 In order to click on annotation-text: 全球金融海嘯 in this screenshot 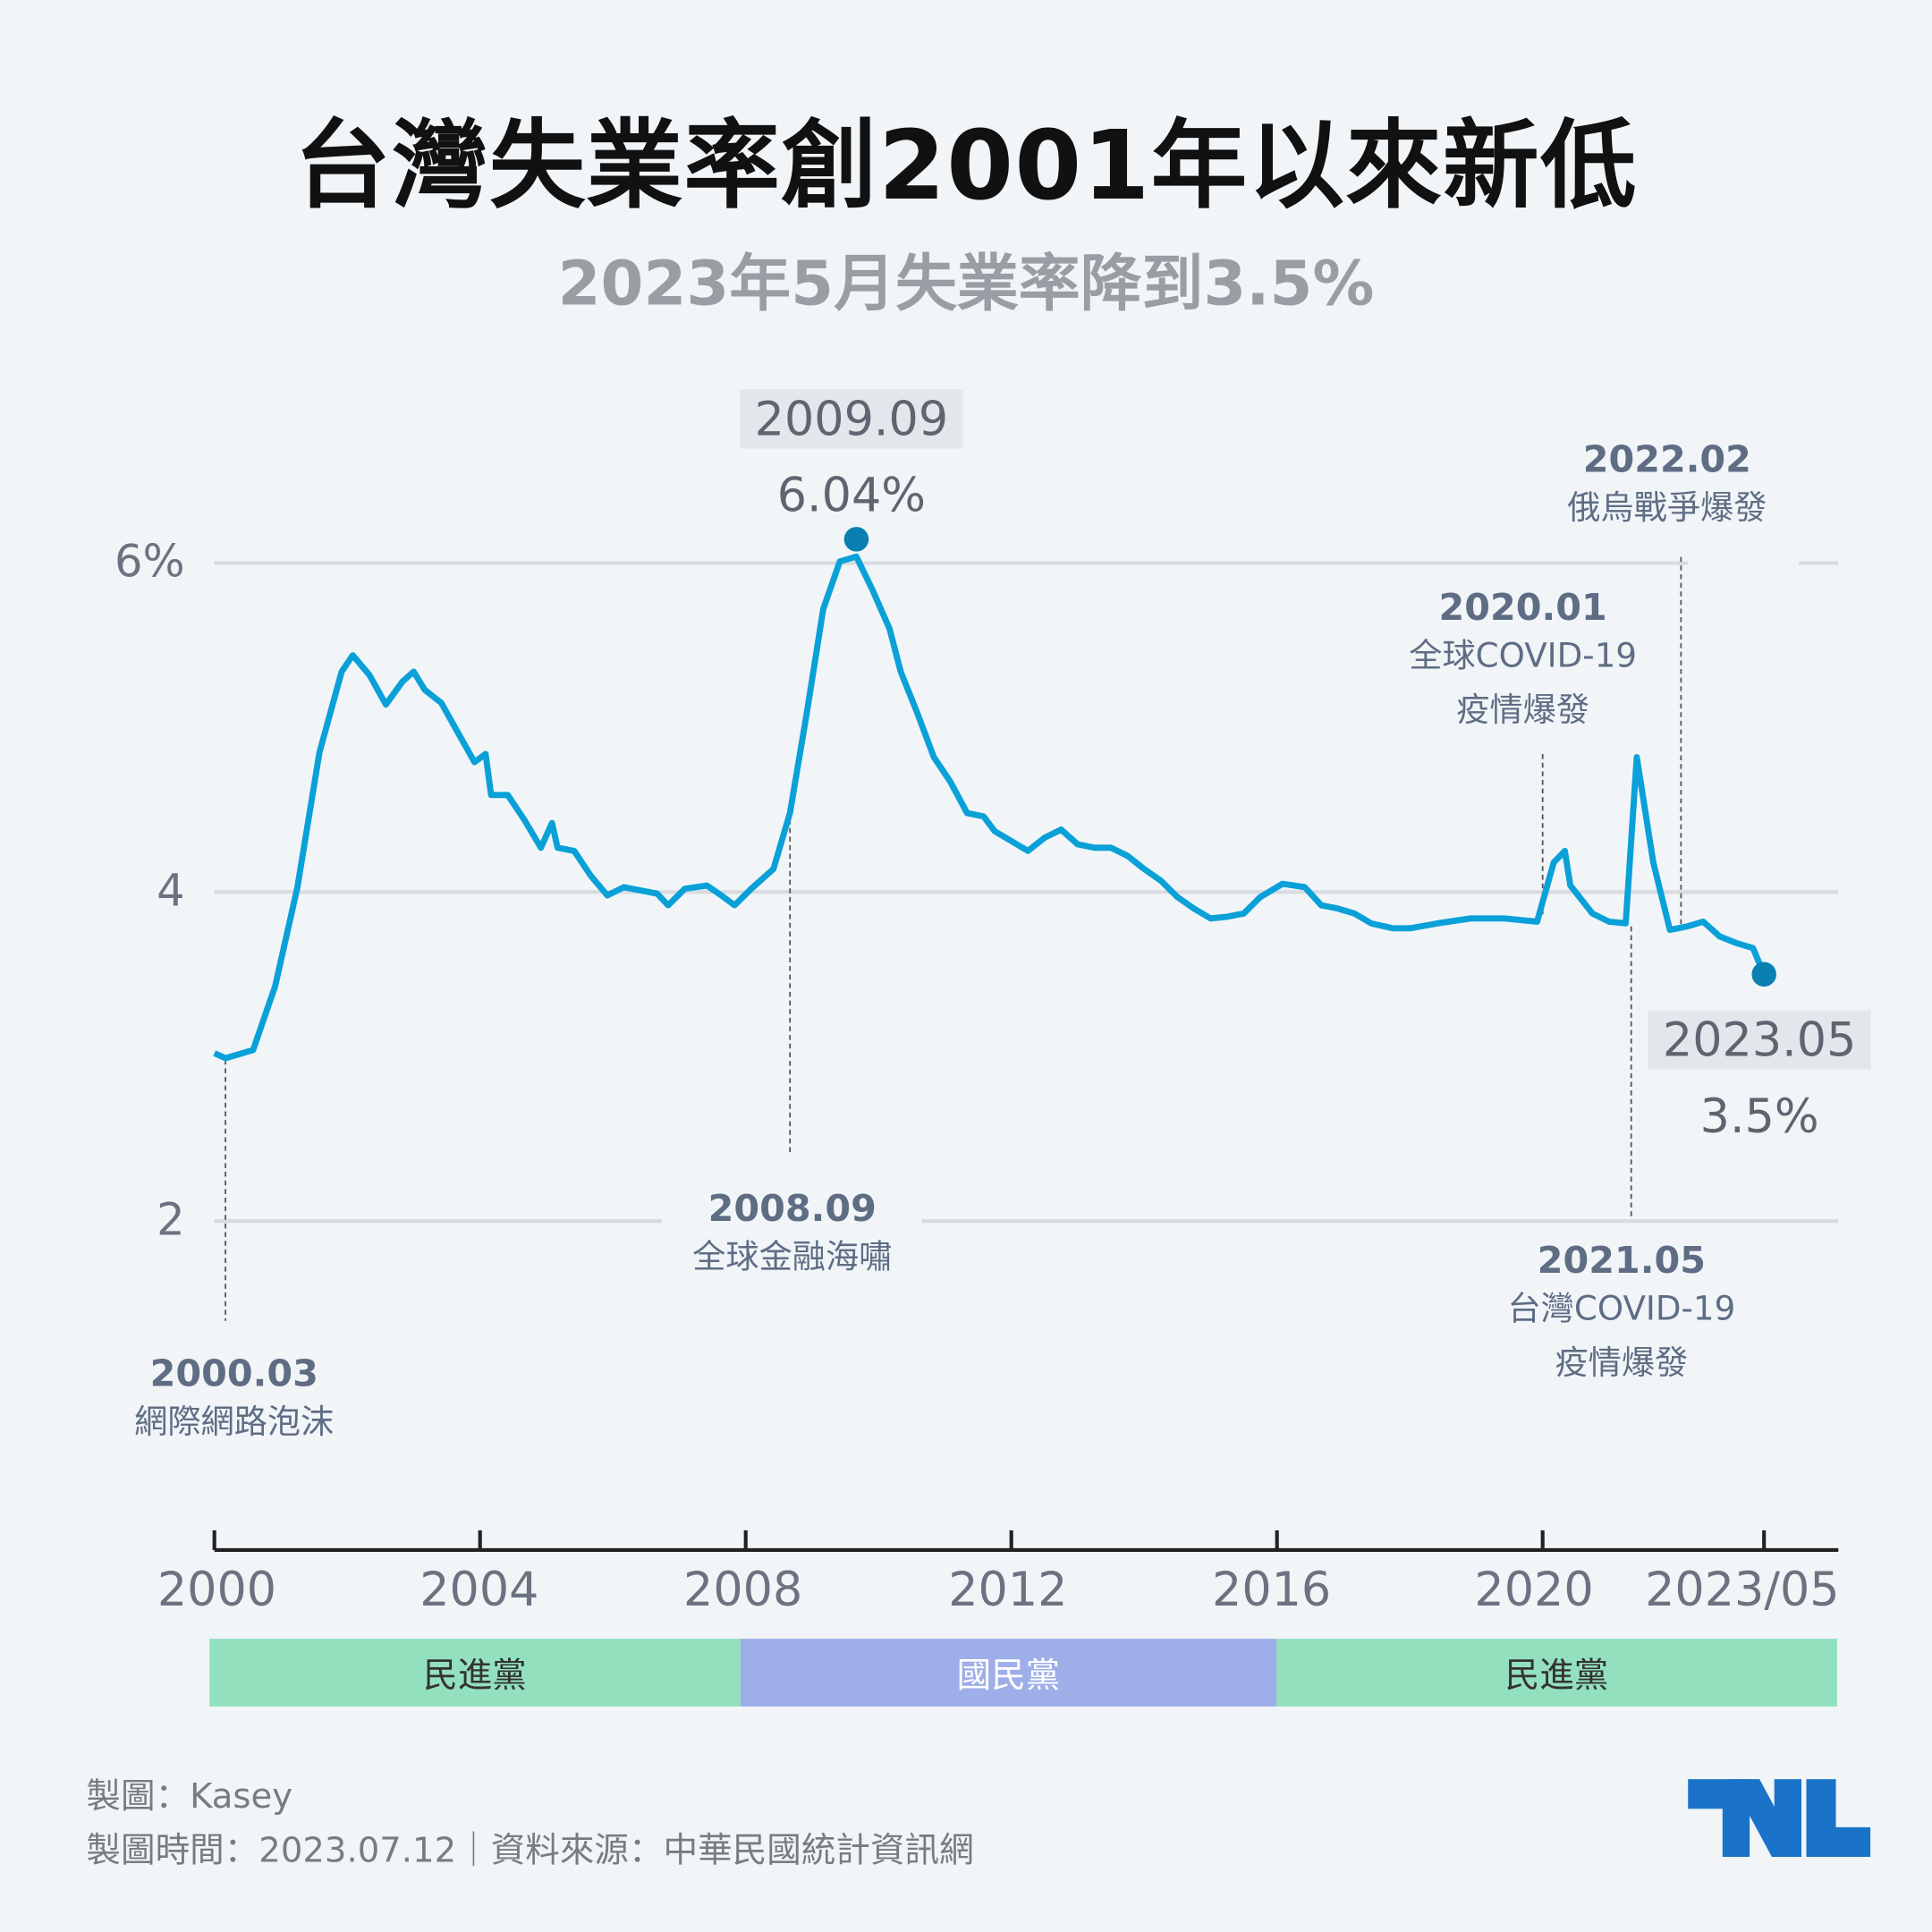, I will do `click(792, 1257)`.